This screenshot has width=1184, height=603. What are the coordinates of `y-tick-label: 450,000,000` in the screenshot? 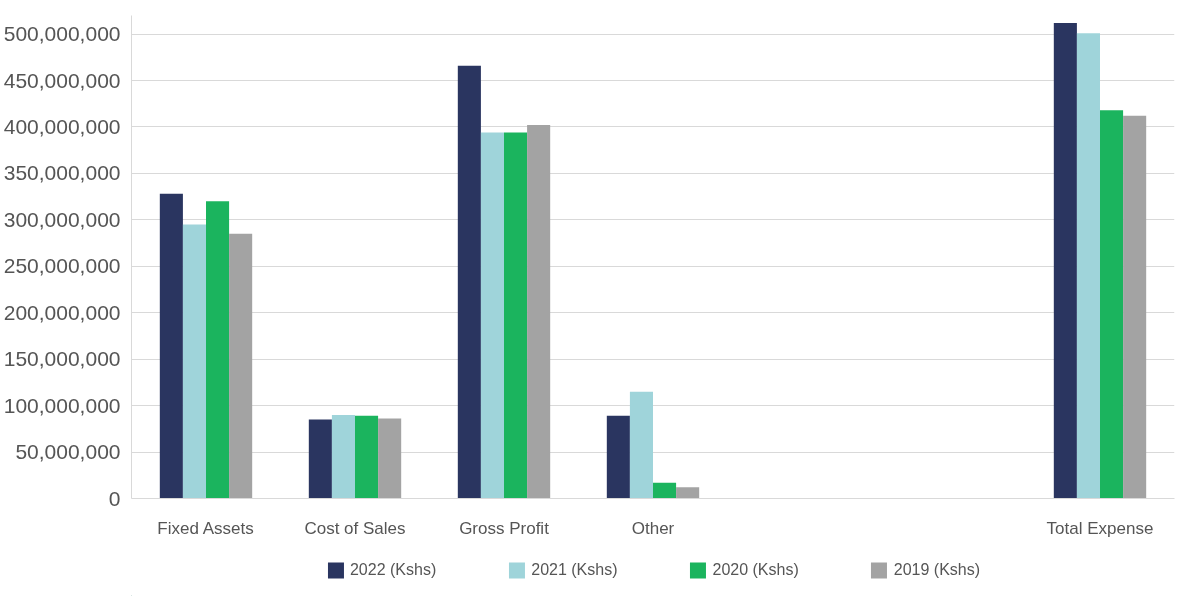 It's located at (62, 80).